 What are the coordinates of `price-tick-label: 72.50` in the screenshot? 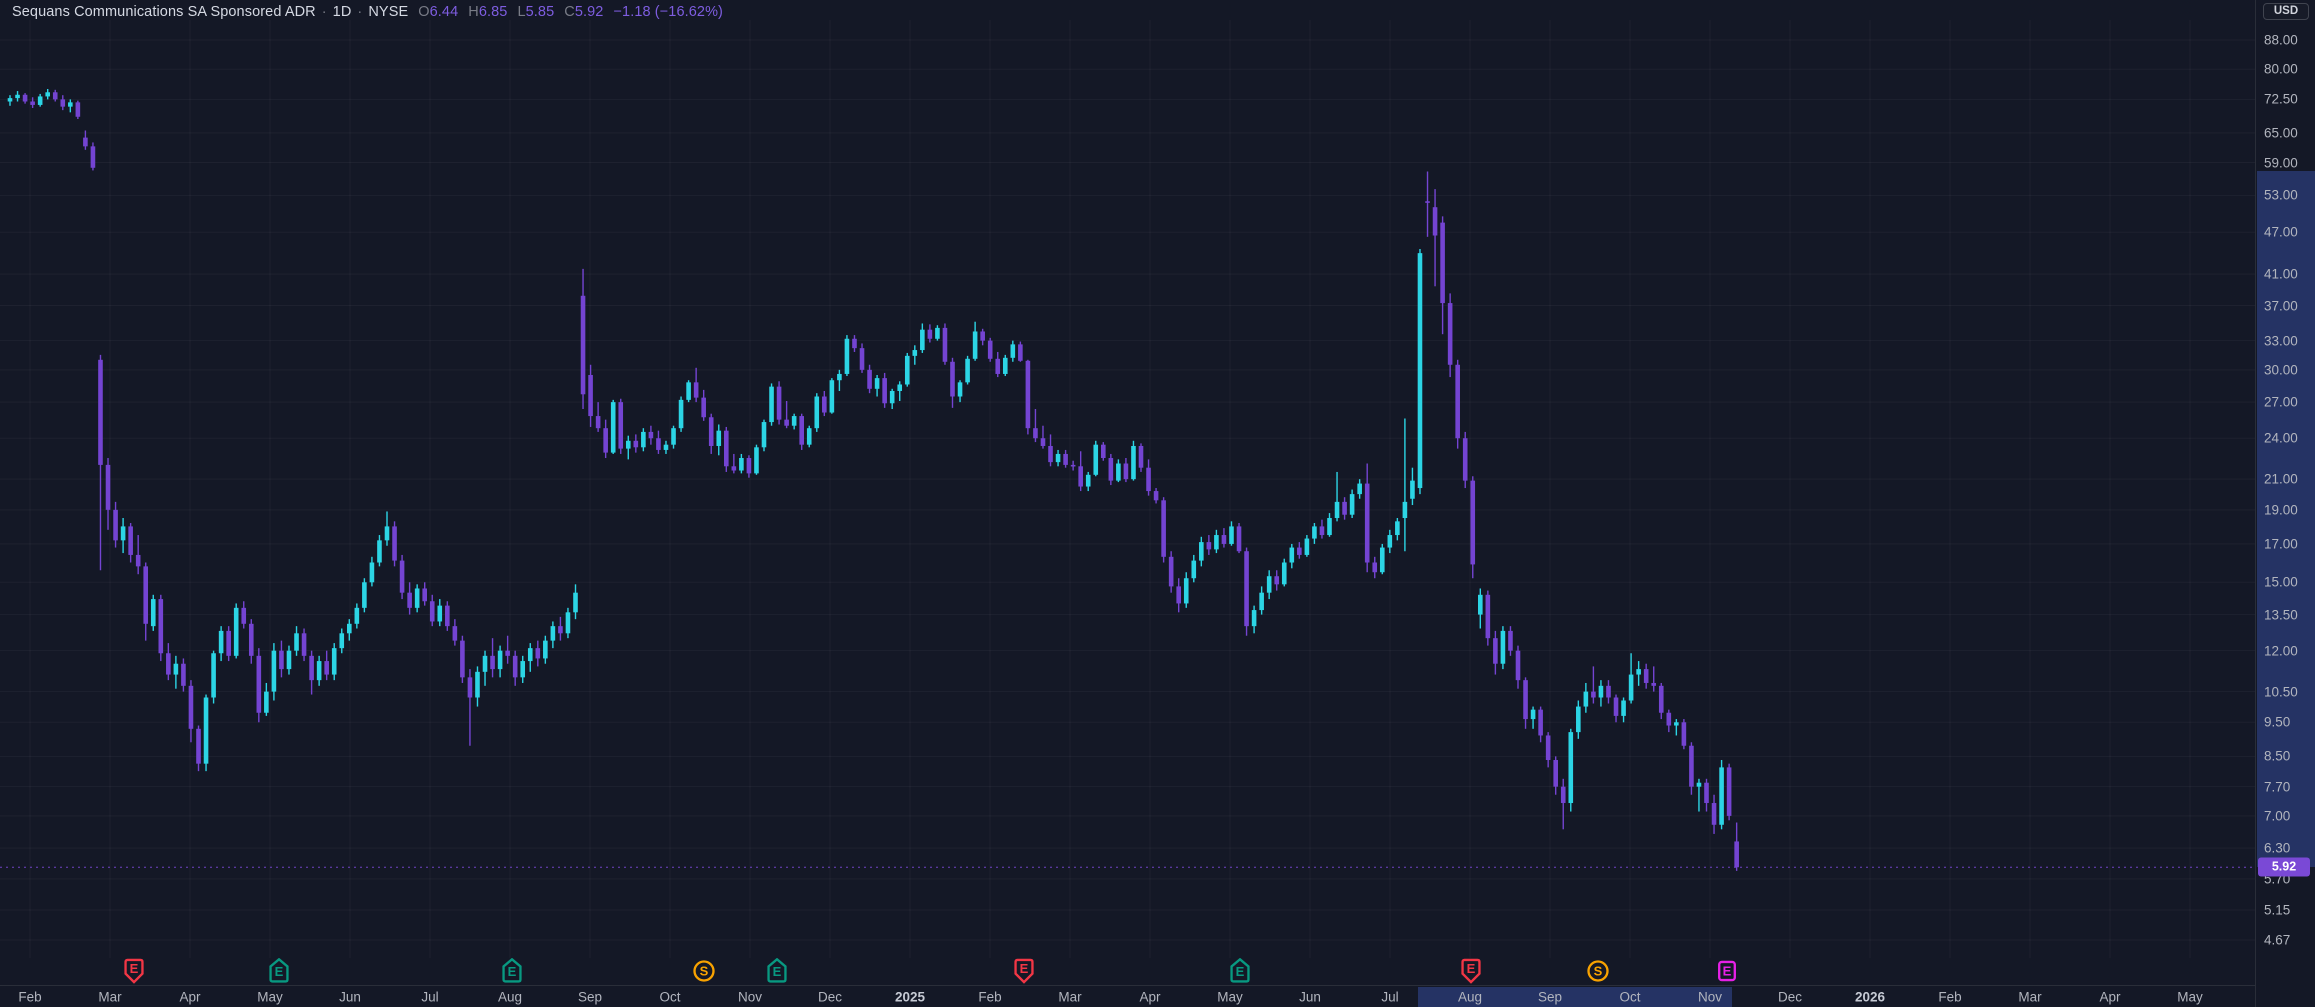 It's located at (2281, 99).